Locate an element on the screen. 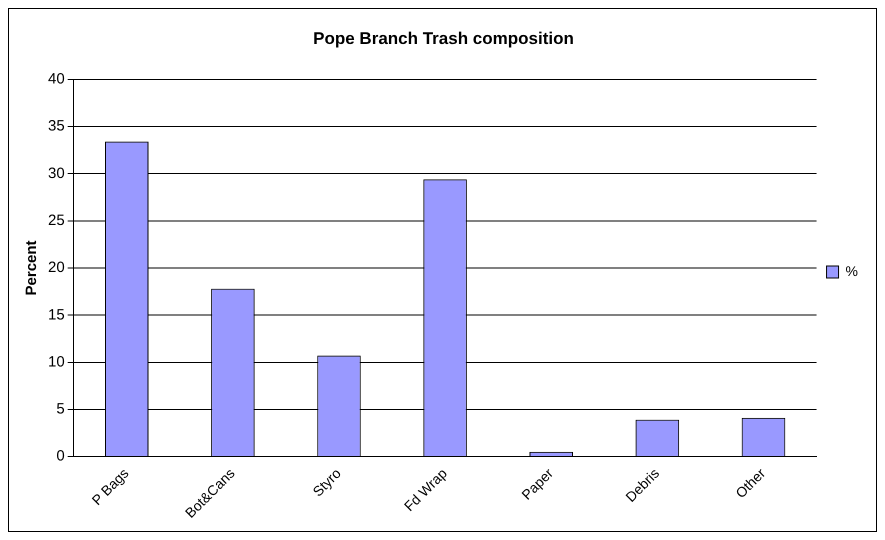 Image resolution: width=885 pixels, height=540 pixels. y-tick-label: 30 is located at coordinates (56, 173).